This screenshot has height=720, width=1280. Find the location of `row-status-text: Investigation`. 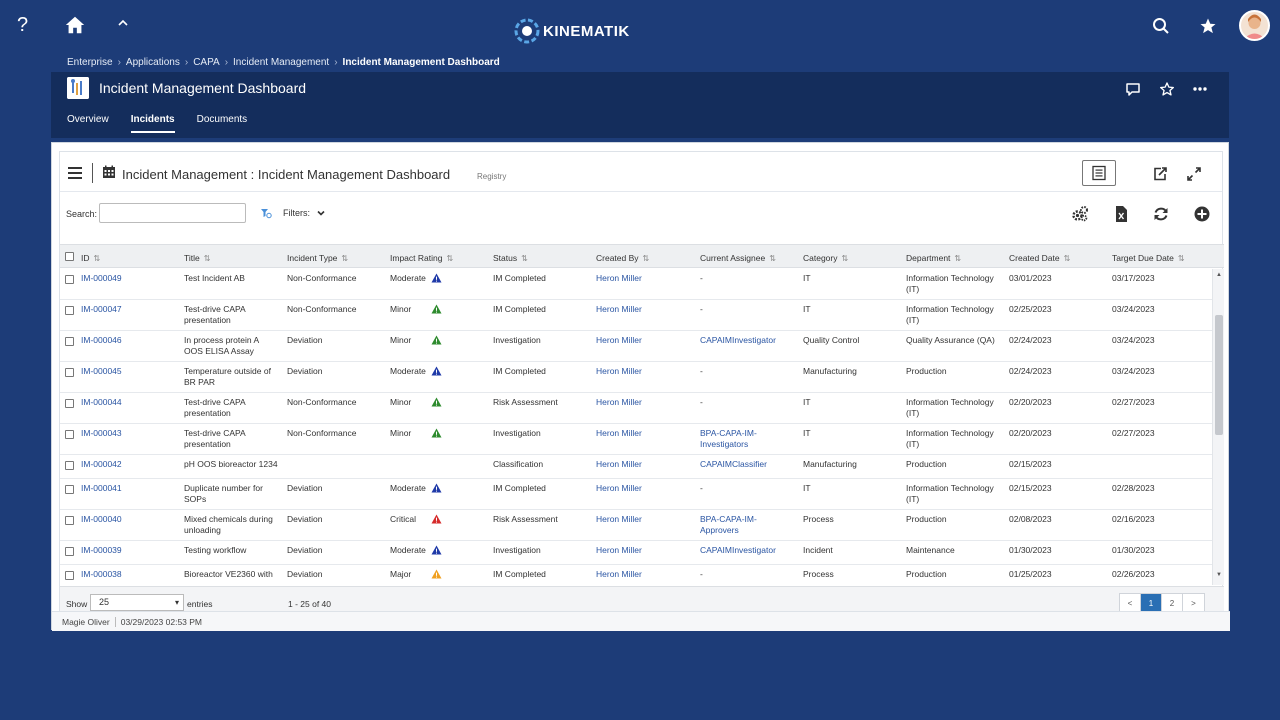

row-status-text: Investigation is located at coordinates (517, 433).